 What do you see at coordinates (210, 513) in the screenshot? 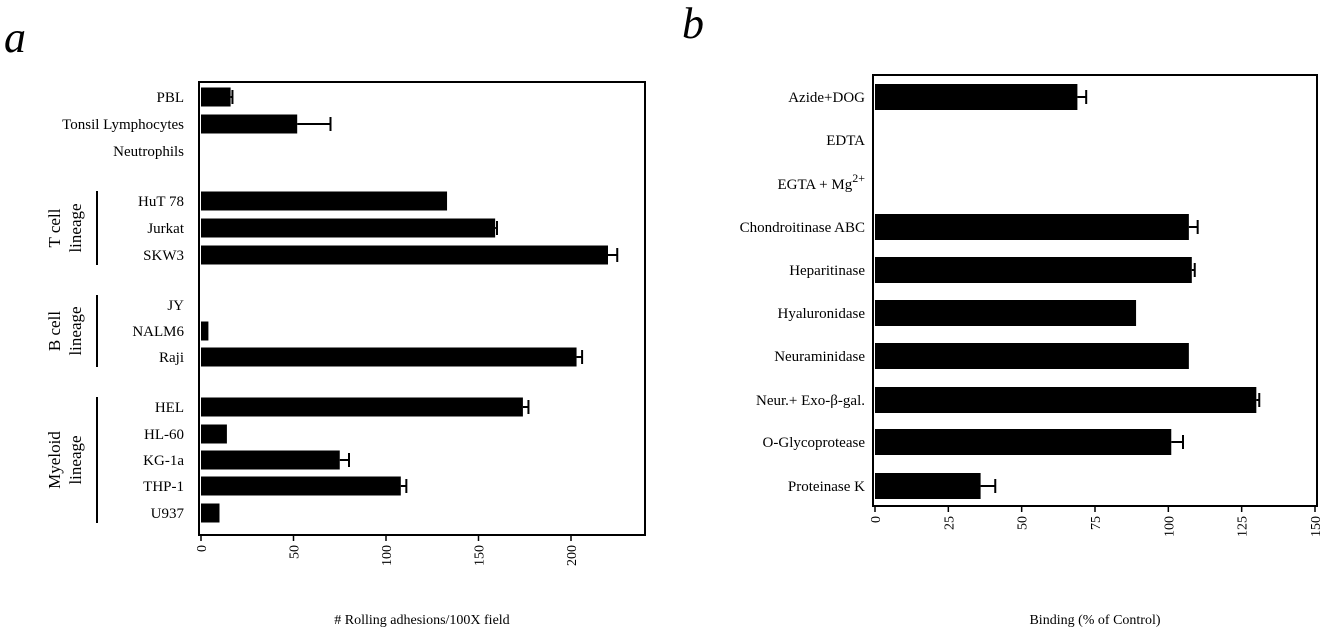
I see `bar-u937` at bounding box center [210, 513].